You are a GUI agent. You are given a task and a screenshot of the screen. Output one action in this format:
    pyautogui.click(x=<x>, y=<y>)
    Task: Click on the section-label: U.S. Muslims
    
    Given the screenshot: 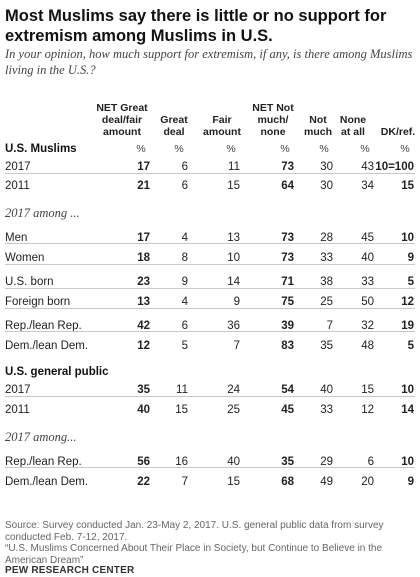 What is the action you would take?
    pyautogui.click(x=41, y=149)
    